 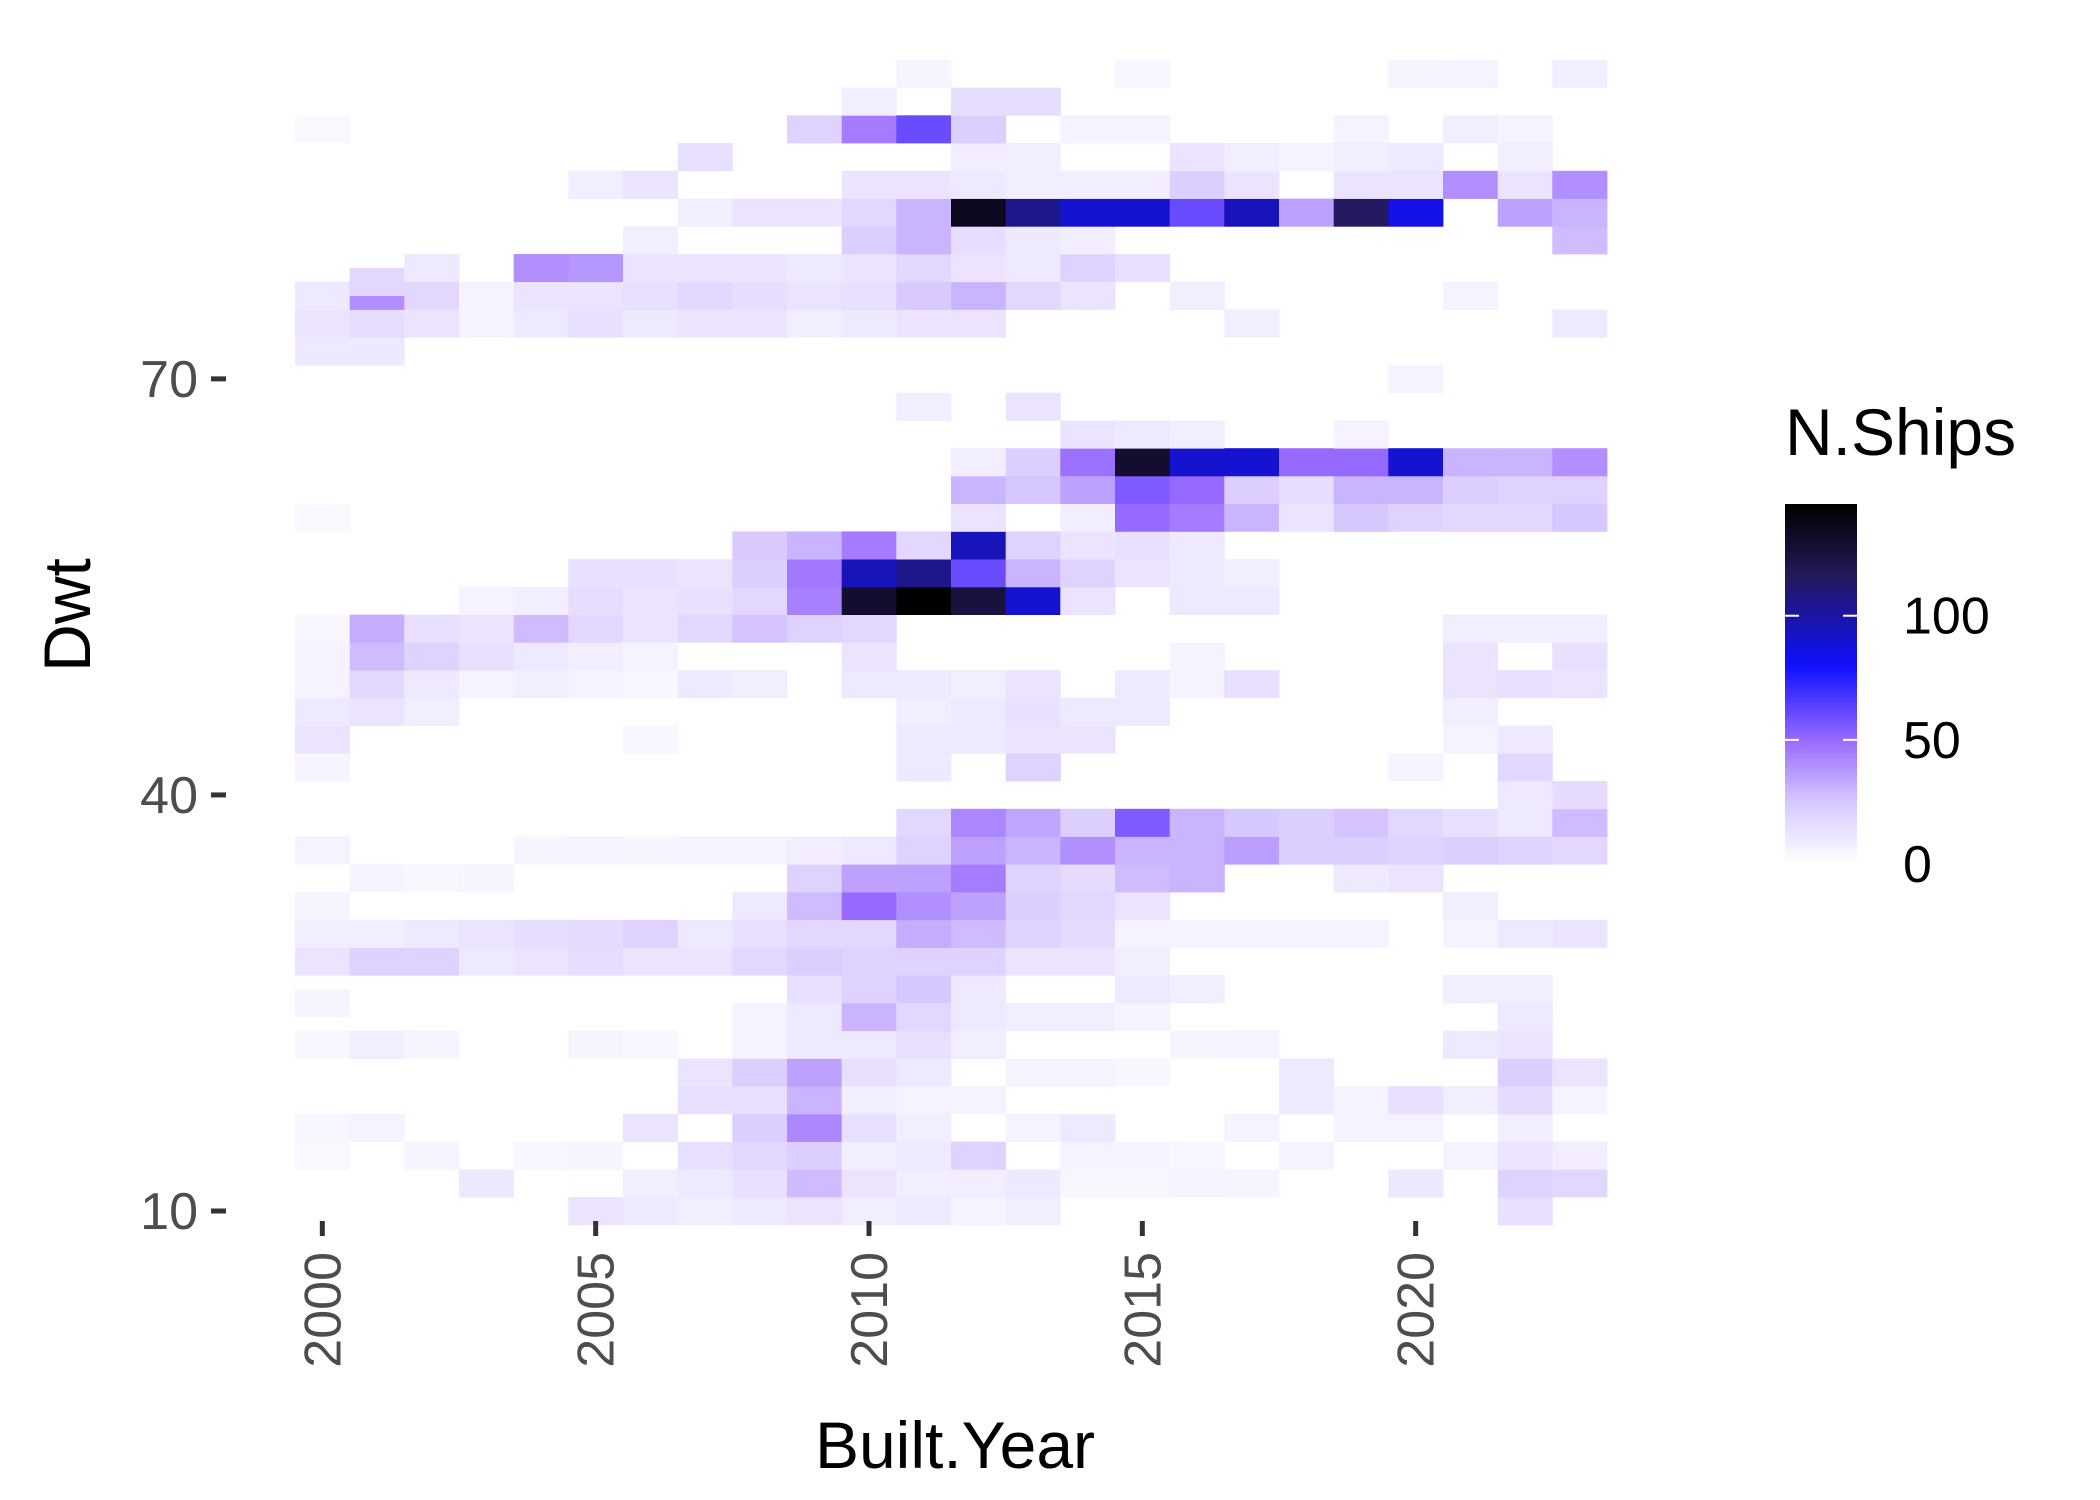 I want to click on y-tick-label: 70, so click(x=169, y=380).